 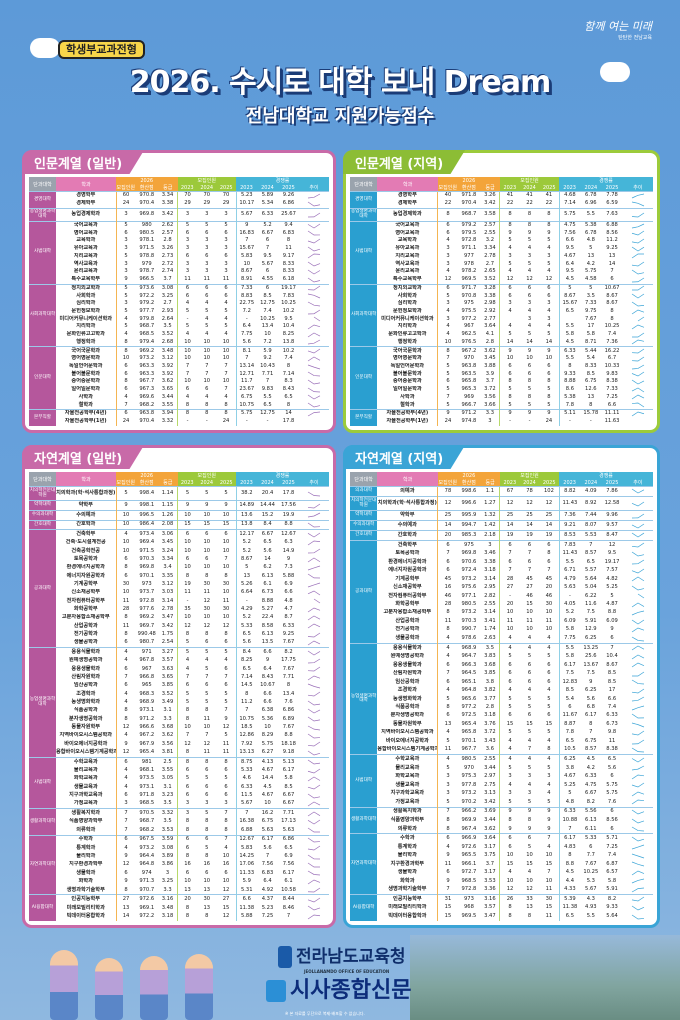 What do you see at coordinates (246, 694) in the screenshot?
I see `competition-2023-cell: 8` at bounding box center [246, 694].